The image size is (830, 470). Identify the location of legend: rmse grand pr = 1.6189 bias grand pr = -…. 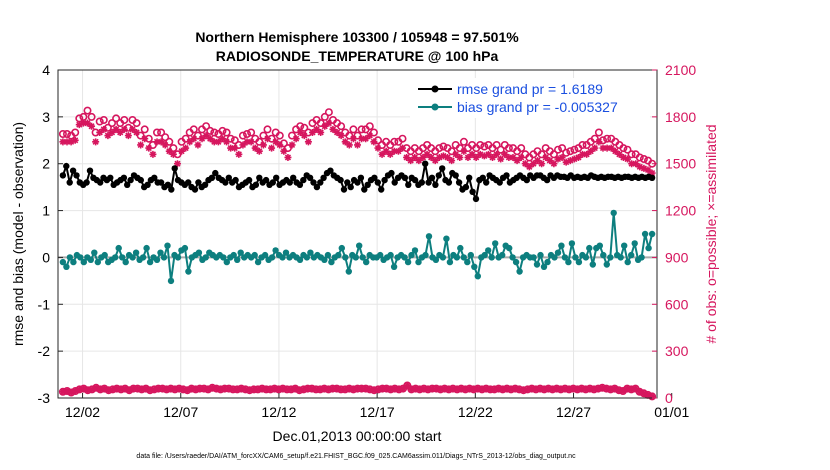
(530, 98).